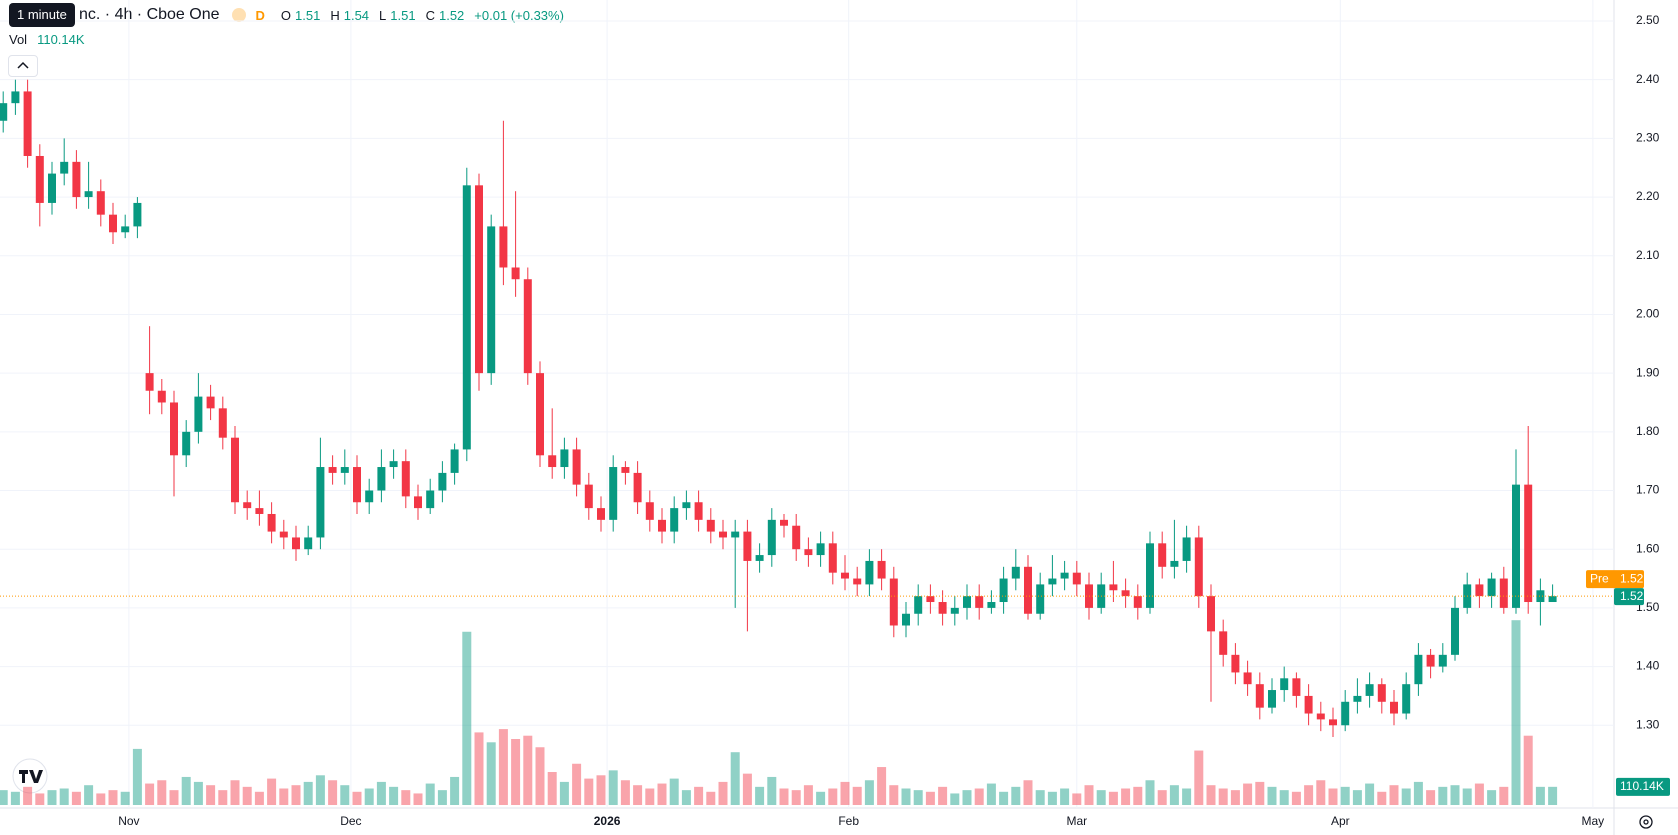 The height and width of the screenshot is (835, 1678). I want to click on collapse-button, so click(23, 66).